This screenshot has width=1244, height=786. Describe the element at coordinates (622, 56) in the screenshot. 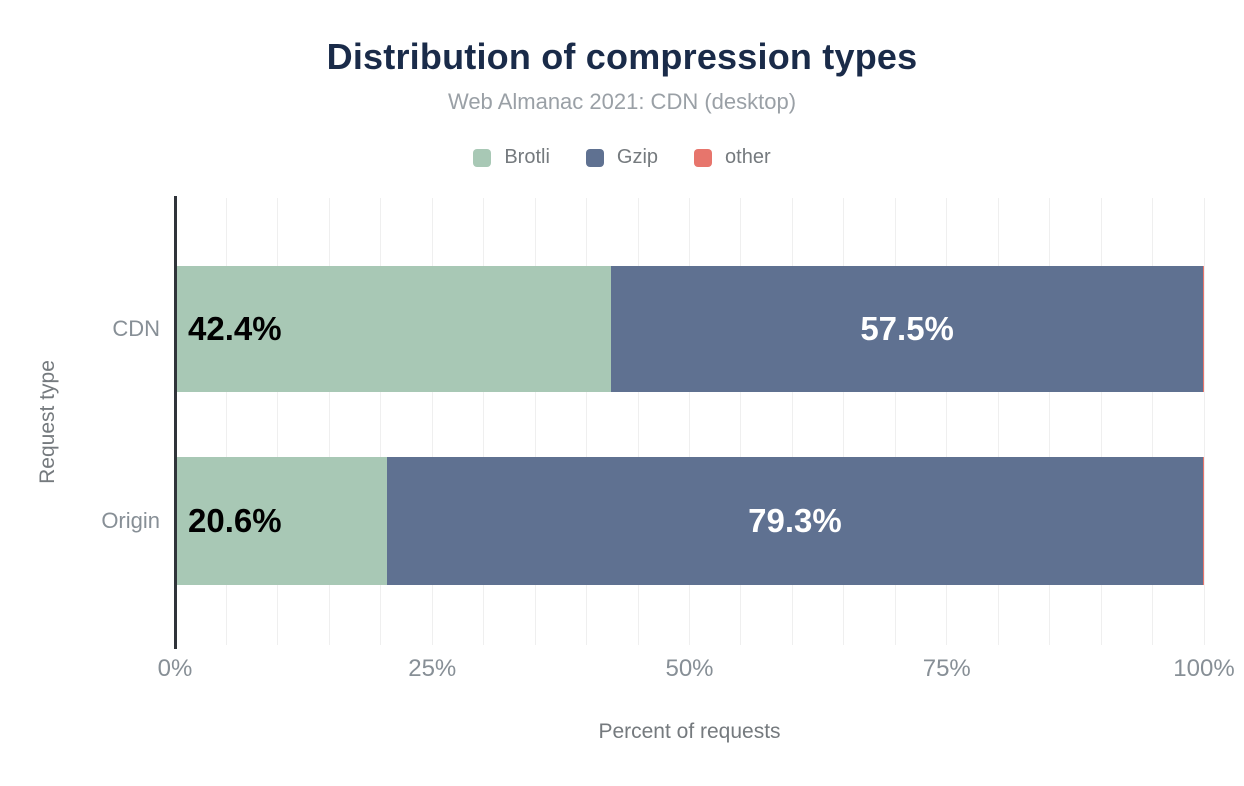

I see `chart-title: Distribution of compression types` at that location.